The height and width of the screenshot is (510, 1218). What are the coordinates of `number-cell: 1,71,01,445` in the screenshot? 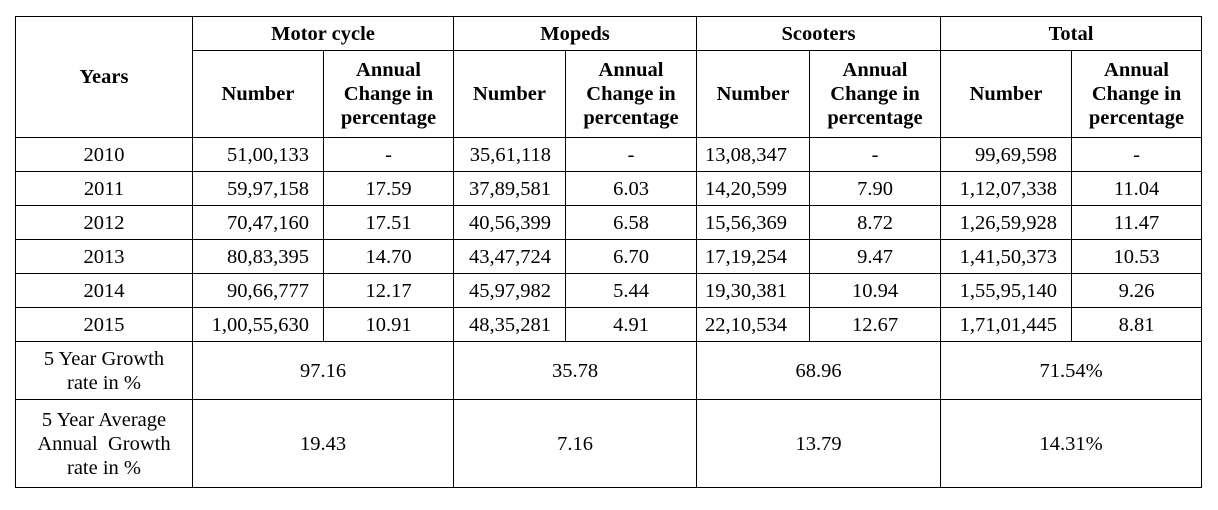 It's located at (1006, 324).